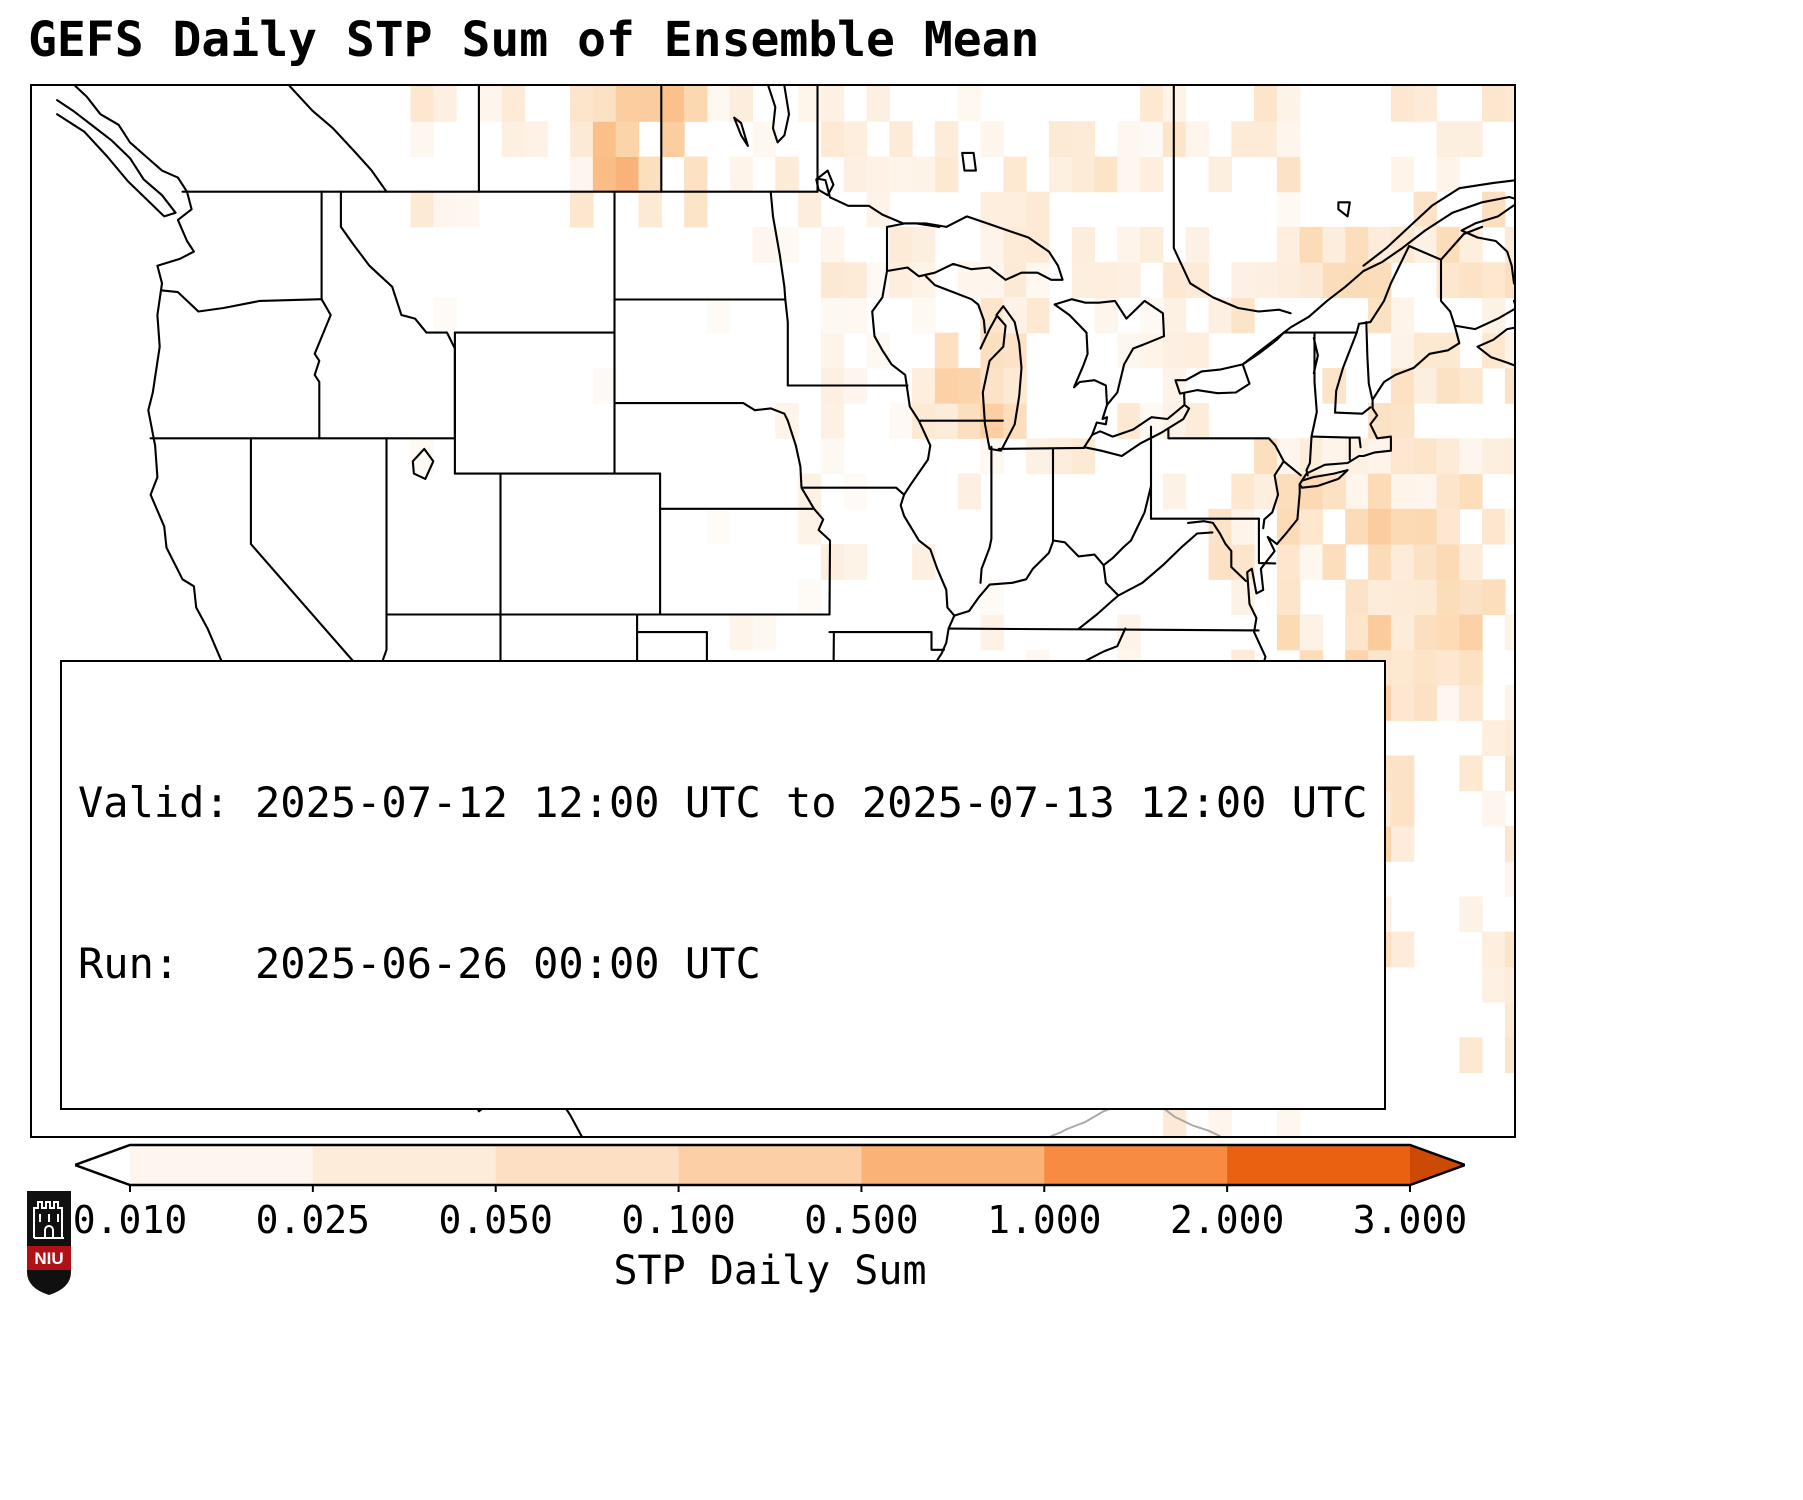  What do you see at coordinates (419, 963) in the screenshot?
I see `run-line: Run: 2025-06-26 00:00 UTC` at bounding box center [419, 963].